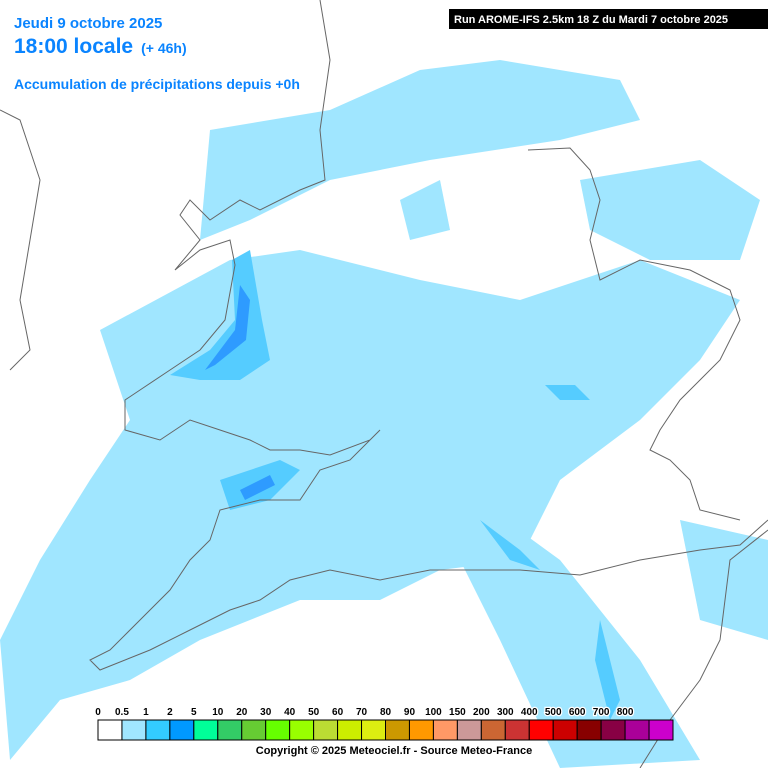 Image resolution: width=768 pixels, height=773 pixels. What do you see at coordinates (146, 712) in the screenshot?
I see `legend-label: 1` at bounding box center [146, 712].